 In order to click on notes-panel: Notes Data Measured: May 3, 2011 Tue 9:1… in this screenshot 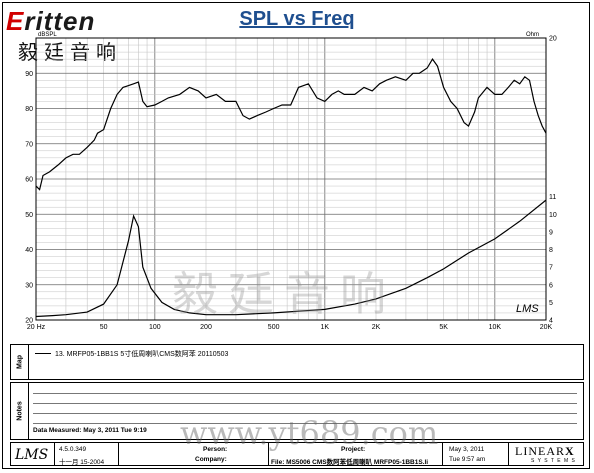, I will do `click(297, 411)`.